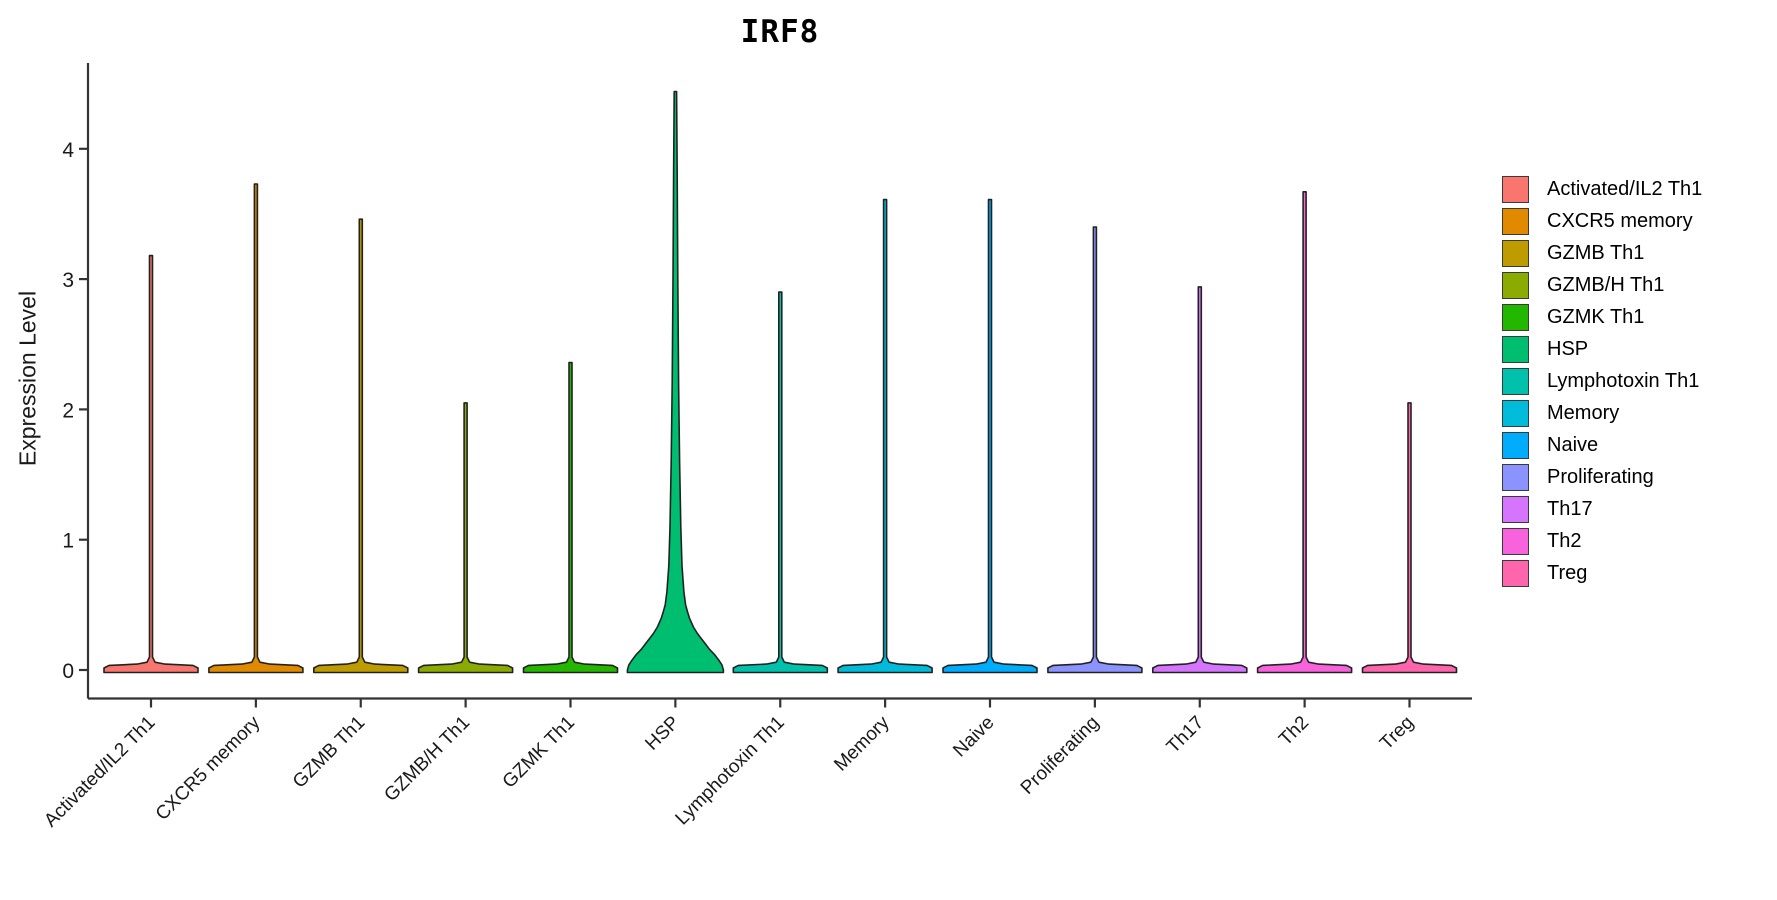  I want to click on legend-item-label: Proliferating, so click(1600, 477).